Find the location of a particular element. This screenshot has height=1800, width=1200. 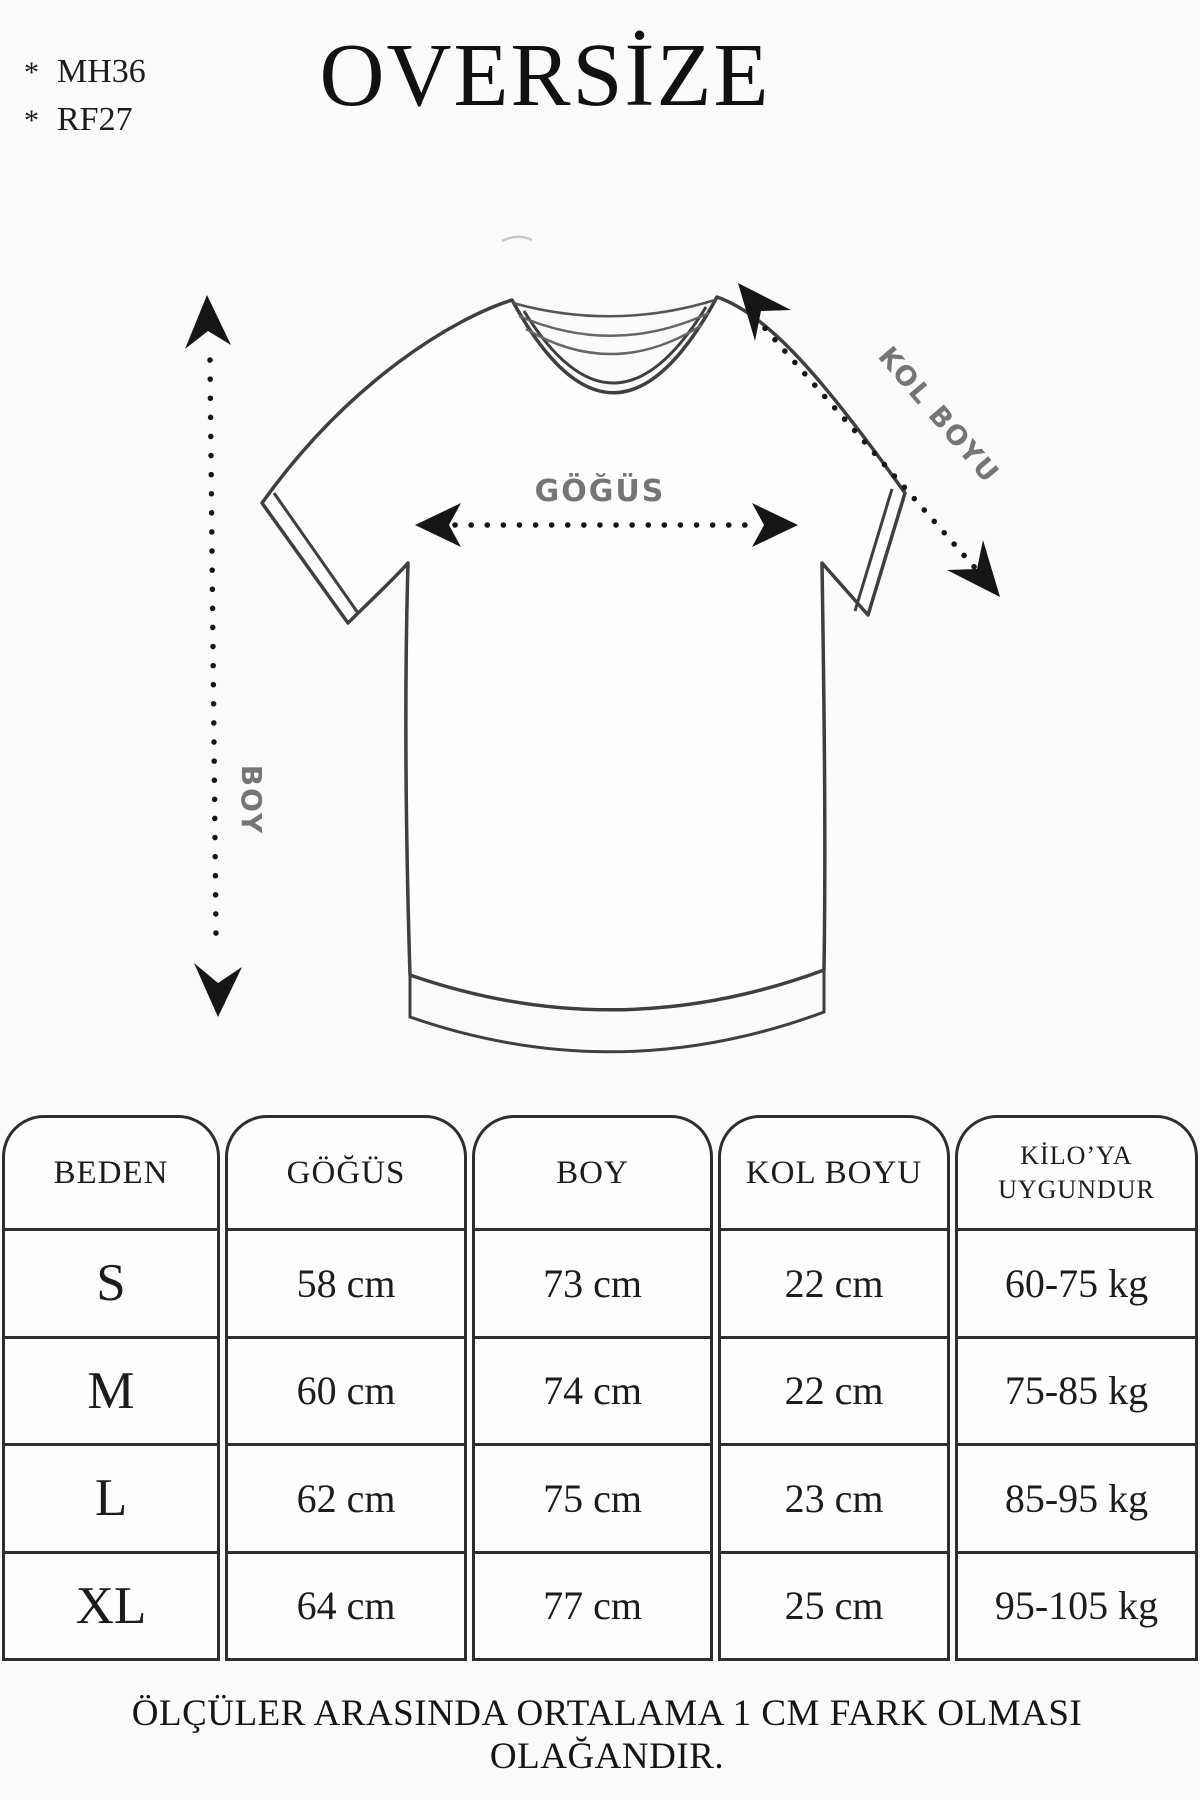

length-dotted-line is located at coordinates (213, 647).